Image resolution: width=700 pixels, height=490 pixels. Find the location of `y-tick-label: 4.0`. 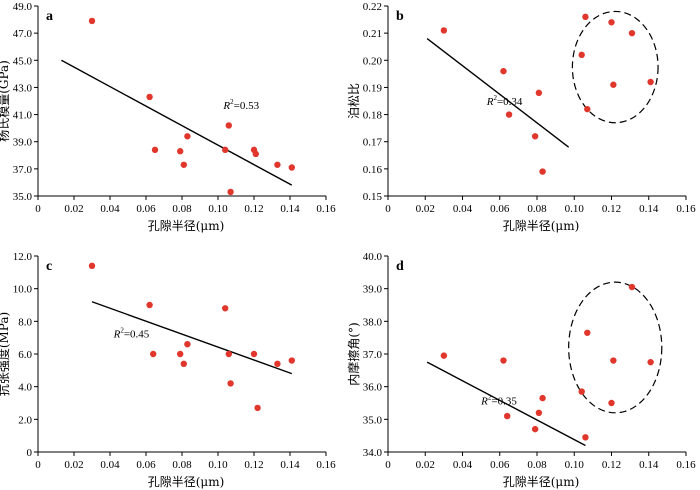

y-tick-label: 4.0 is located at coordinates (25, 388).